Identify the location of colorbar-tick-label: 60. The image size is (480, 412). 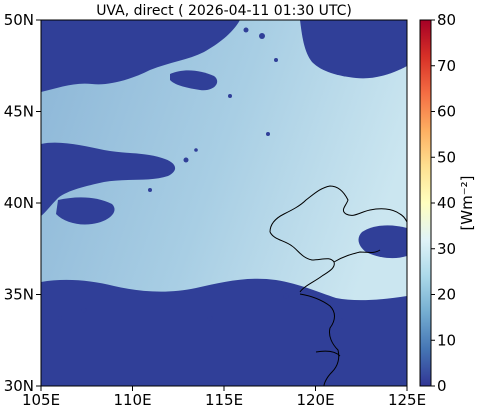
(446, 112).